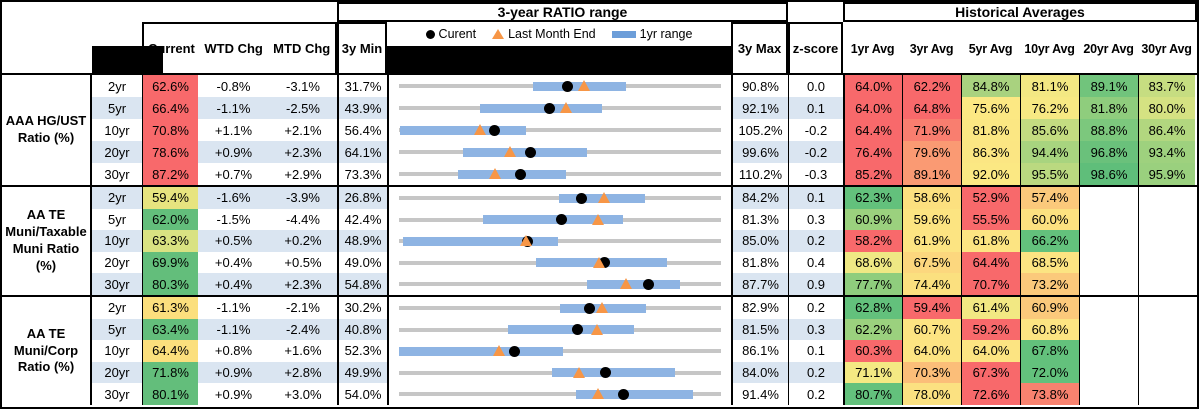  Describe the element at coordinates (1049, 372) in the screenshot. I see `avg-cell: 72.0%` at that location.